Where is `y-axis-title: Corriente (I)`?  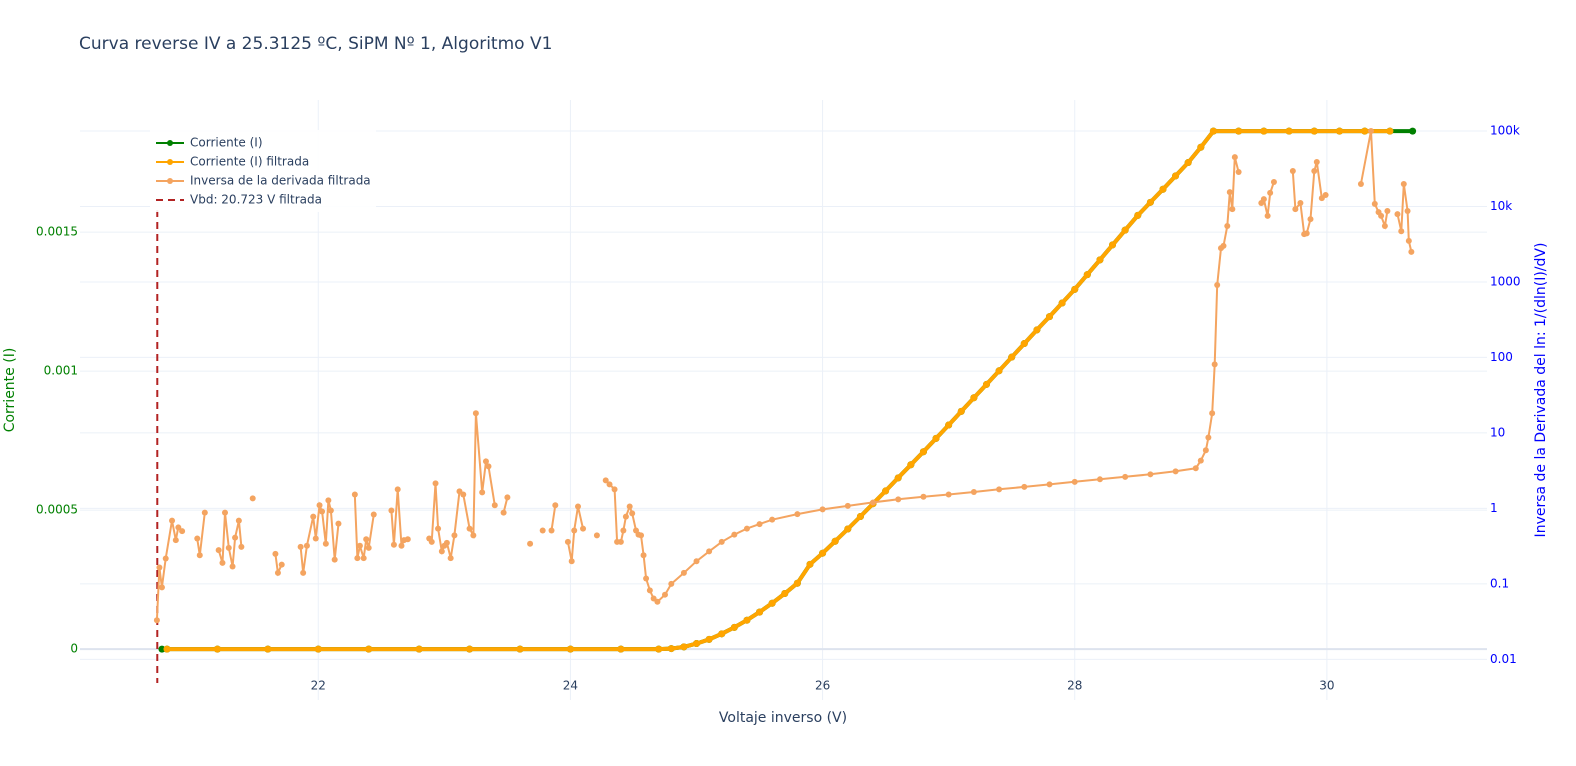 y-axis-title: Corriente (I) is located at coordinates (10, 390).